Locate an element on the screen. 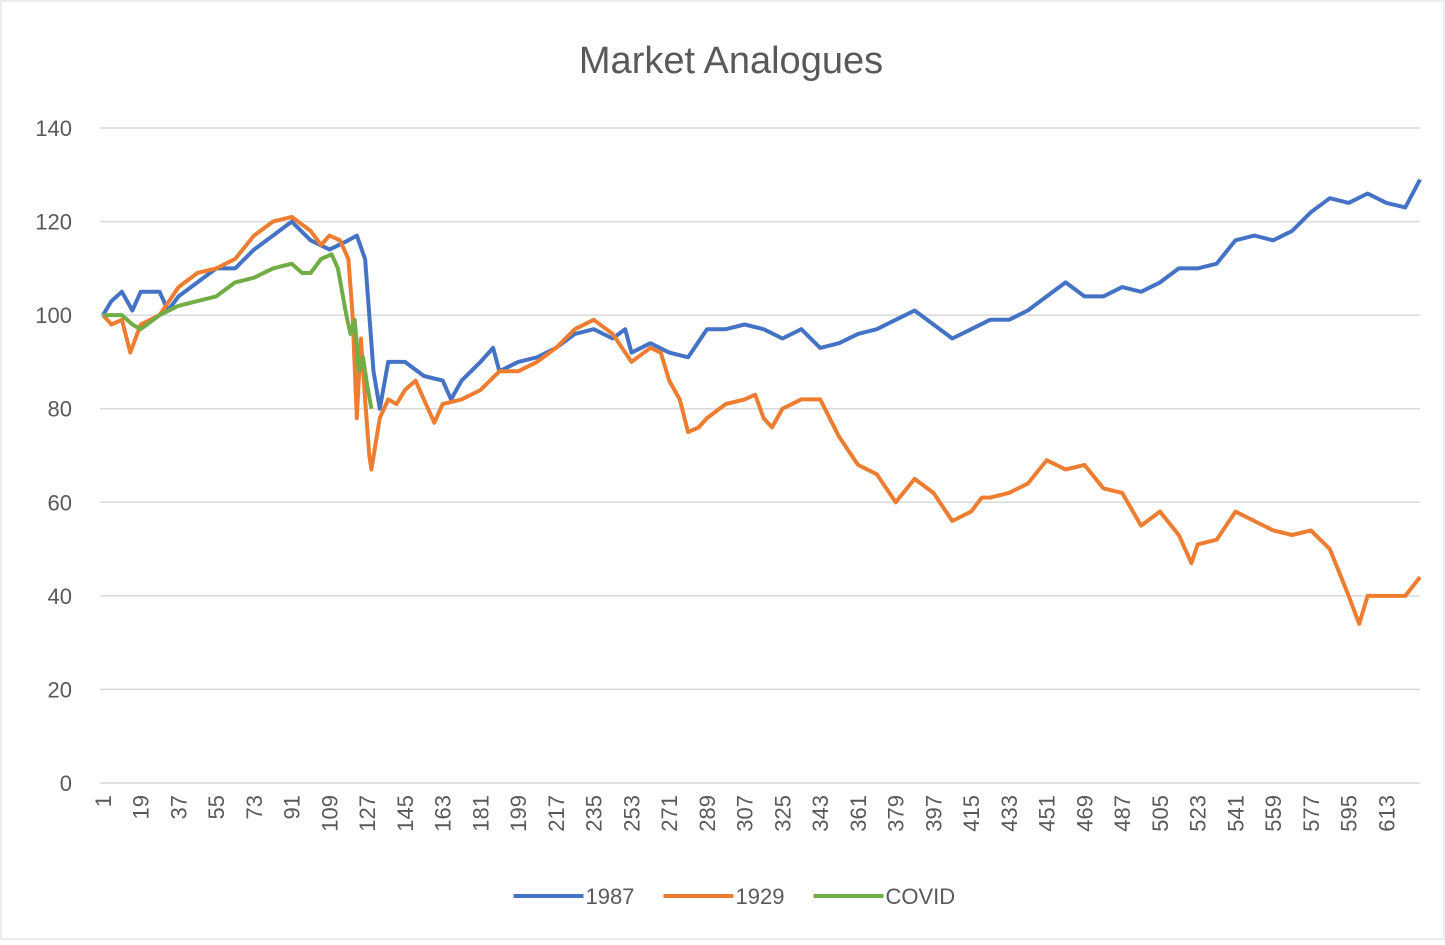 The width and height of the screenshot is (1445, 945). y-tick-label: 60 is located at coordinates (60, 502).